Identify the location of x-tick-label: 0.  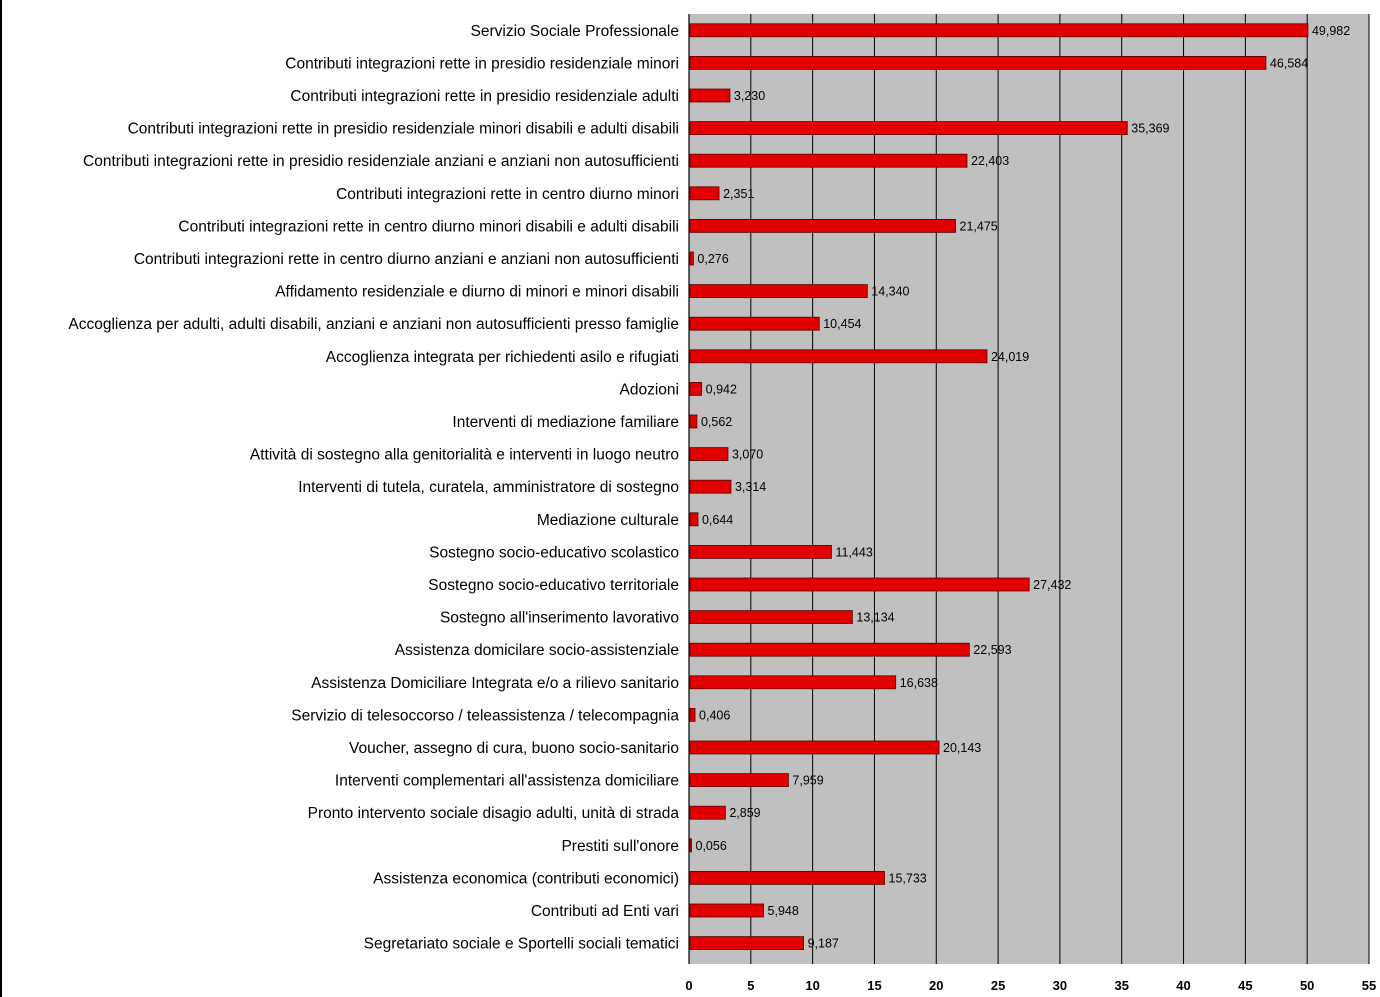
(688, 985).